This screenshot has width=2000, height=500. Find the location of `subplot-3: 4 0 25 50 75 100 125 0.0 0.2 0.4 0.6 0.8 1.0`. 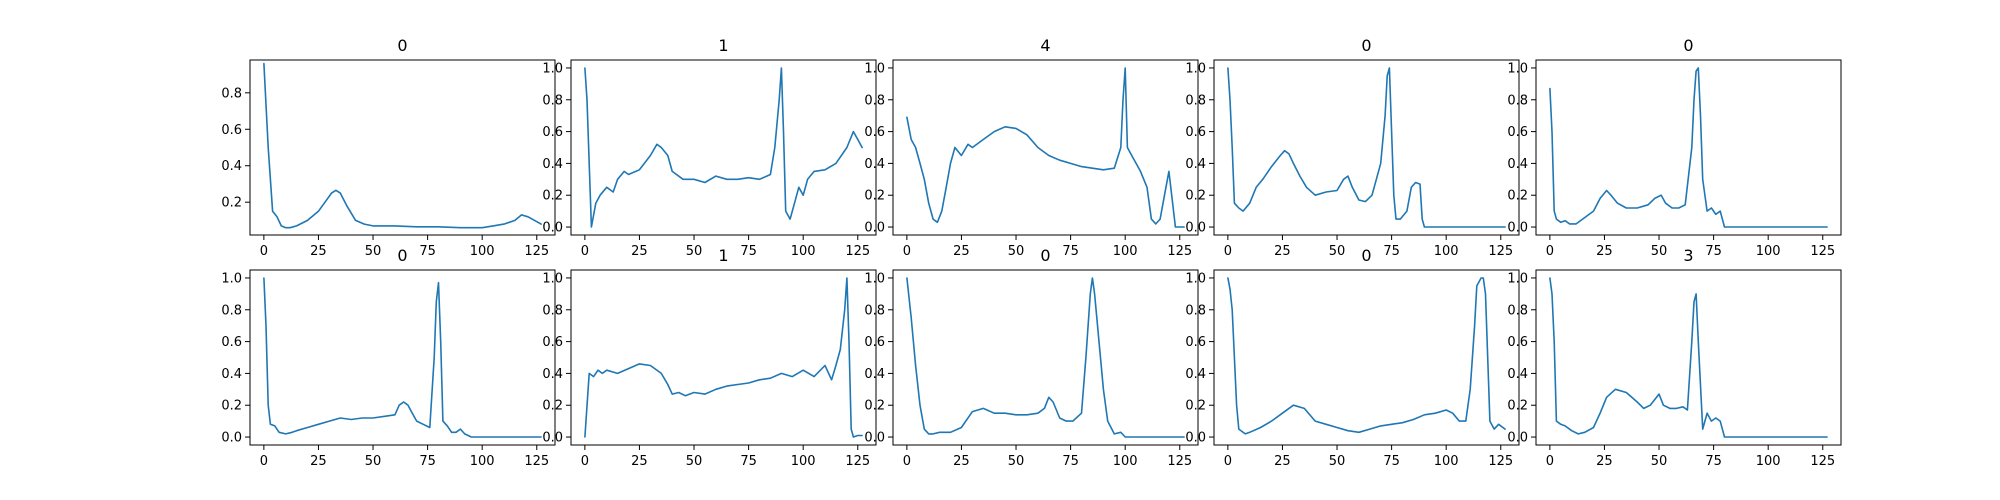

subplot-3: 4 0 25 50 75 100 125 0.0 0.2 0.4 0.6 0.8 1.0 is located at coordinates (1031, 147).